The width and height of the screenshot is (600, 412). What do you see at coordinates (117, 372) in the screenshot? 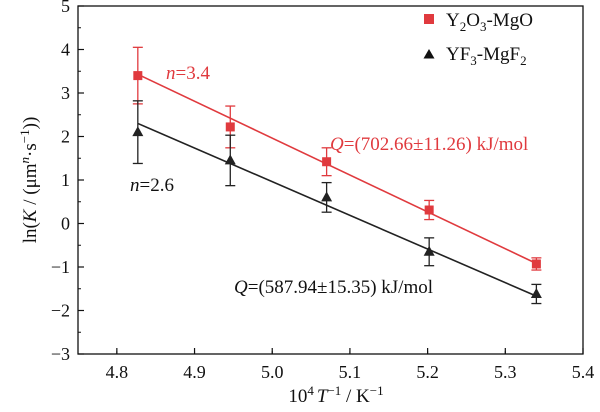
I see `x-tick-label-0: 4.8` at bounding box center [117, 372].